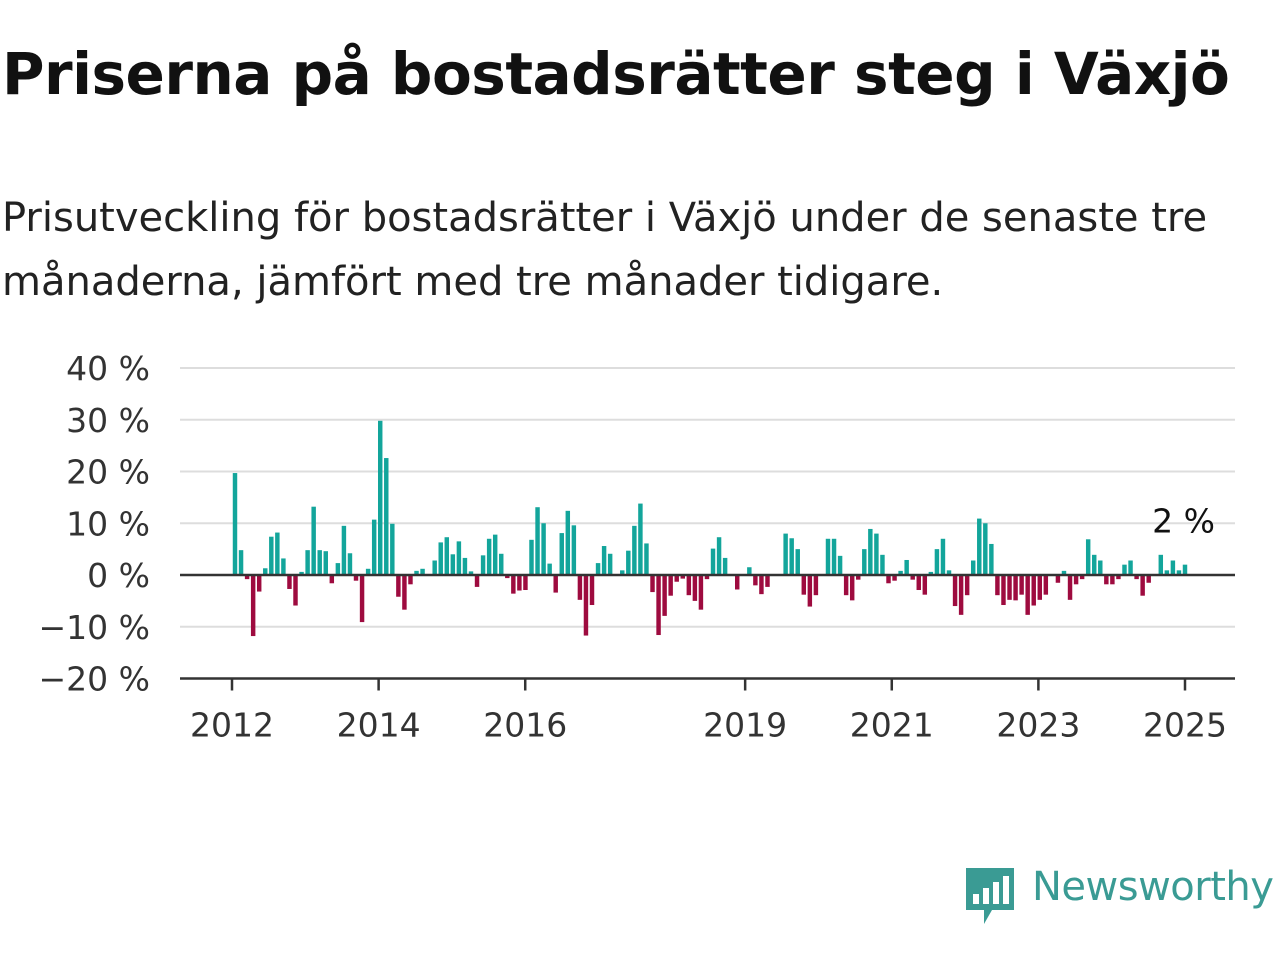 Image resolution: width=1280 pixels, height=960 pixels. What do you see at coordinates (95, 679) in the screenshot?
I see `y-tick-label: −20 %` at bounding box center [95, 679].